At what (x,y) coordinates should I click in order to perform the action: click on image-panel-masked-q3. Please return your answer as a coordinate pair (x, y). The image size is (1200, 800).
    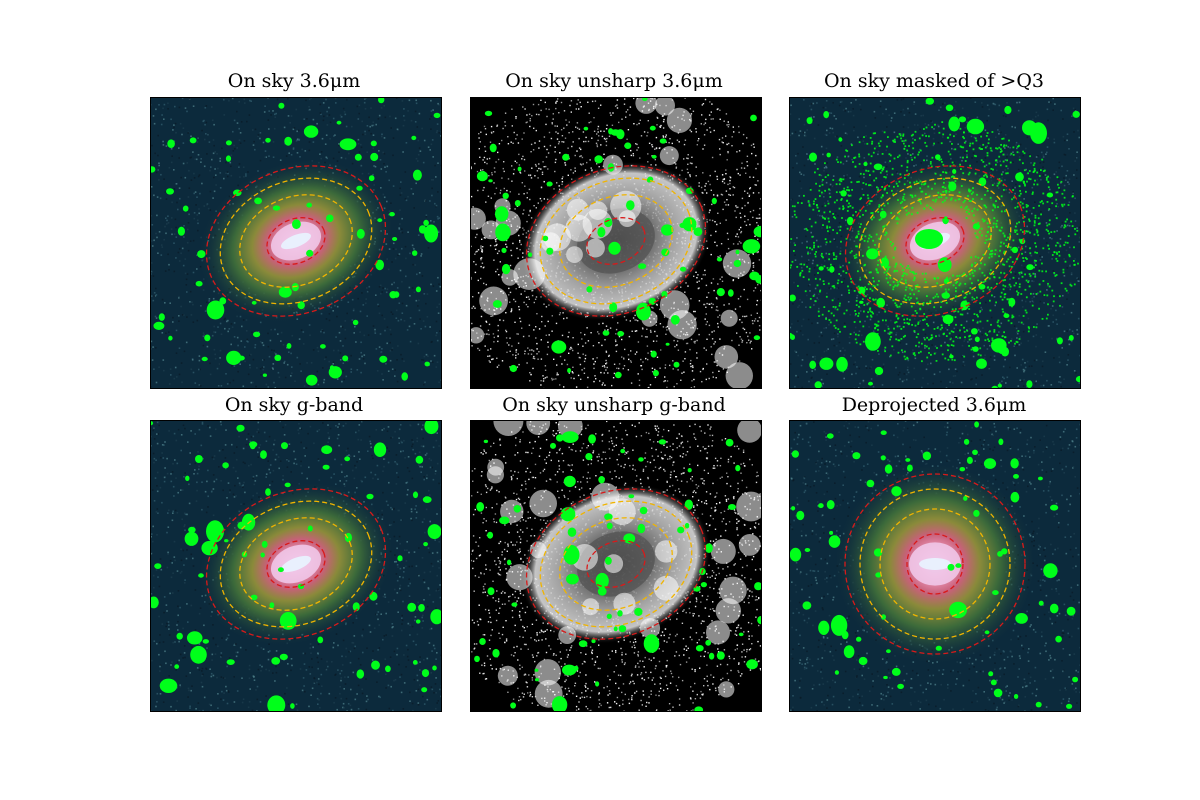
    Looking at the image, I should click on (935, 243).